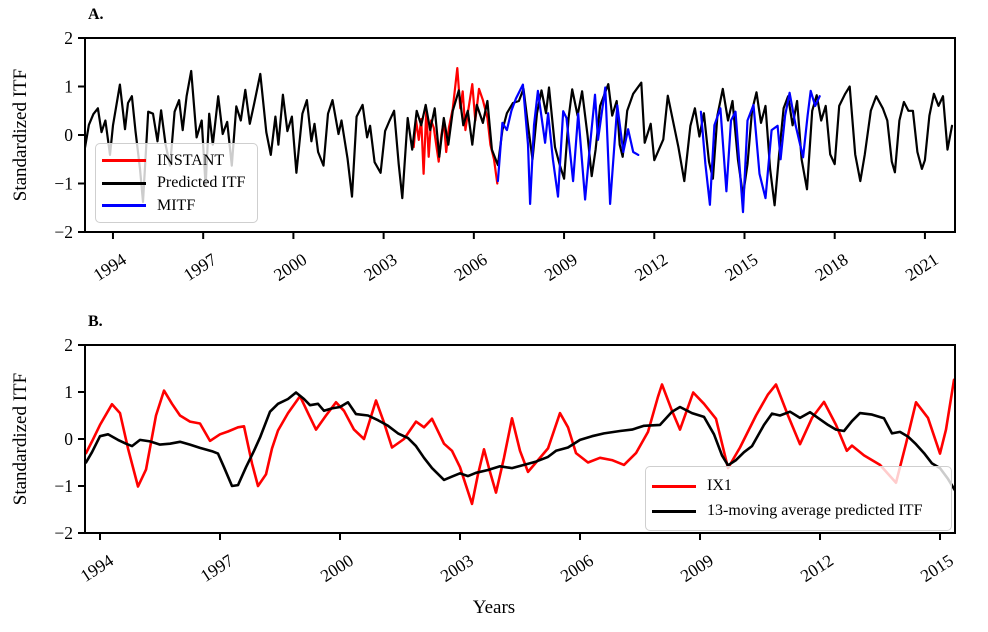 The image size is (988, 632). I want to click on legend-entry: MITF, so click(176, 205).